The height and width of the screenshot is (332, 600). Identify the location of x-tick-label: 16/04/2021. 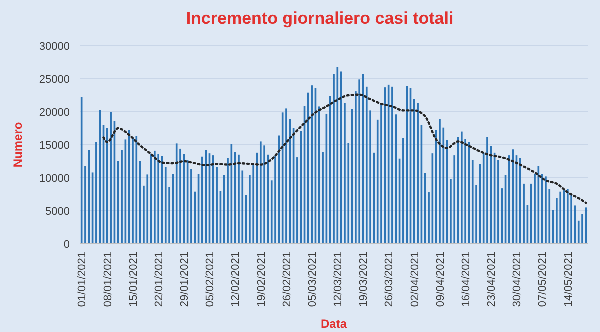
(466, 280).